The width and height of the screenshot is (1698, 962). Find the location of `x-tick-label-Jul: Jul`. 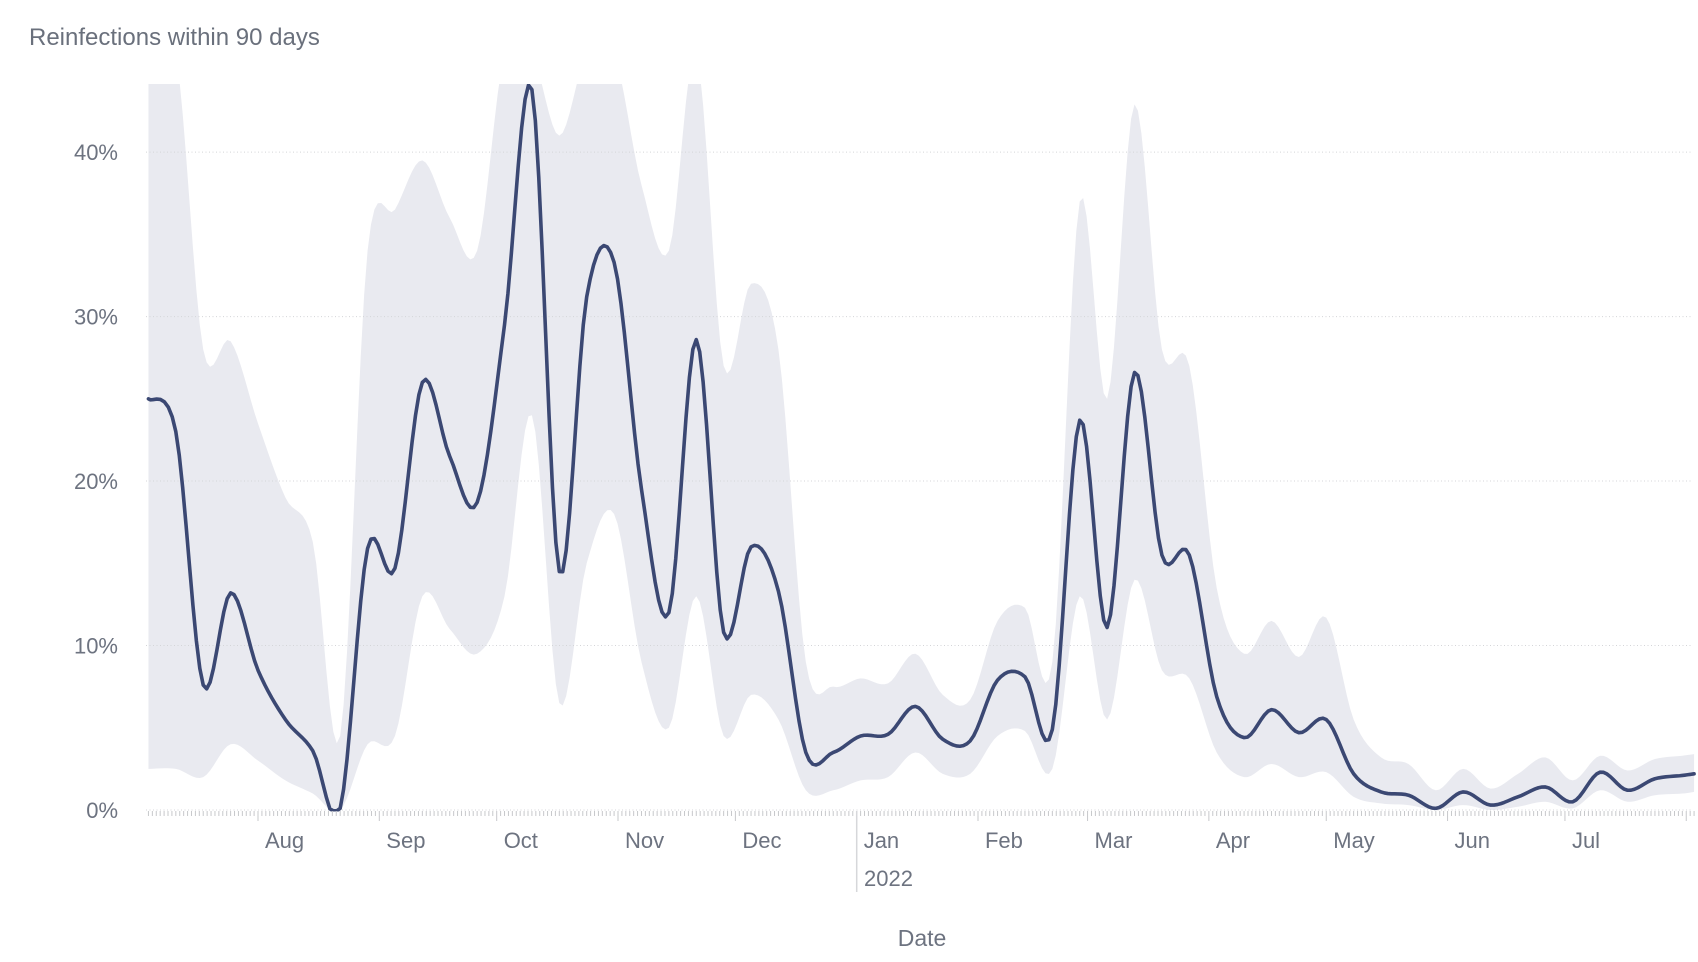

x-tick-label-Jul: Jul is located at coordinates (1586, 840).